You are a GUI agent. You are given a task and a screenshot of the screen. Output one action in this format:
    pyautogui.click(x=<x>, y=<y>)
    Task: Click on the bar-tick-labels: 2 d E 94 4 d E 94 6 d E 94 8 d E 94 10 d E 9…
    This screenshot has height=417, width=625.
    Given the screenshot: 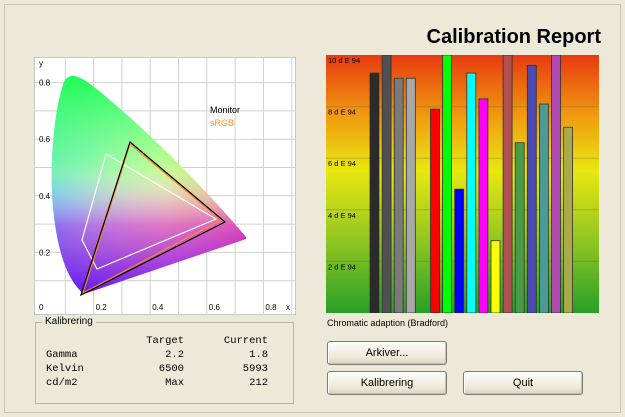 What is the action you would take?
    pyautogui.click(x=344, y=163)
    